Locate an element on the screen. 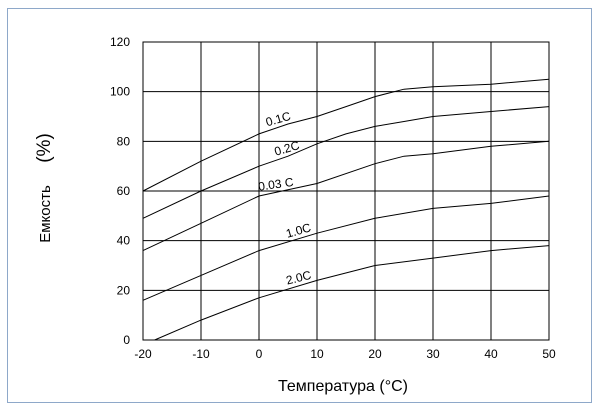  y-axis-label: Емкость is located at coordinates (45, 214).